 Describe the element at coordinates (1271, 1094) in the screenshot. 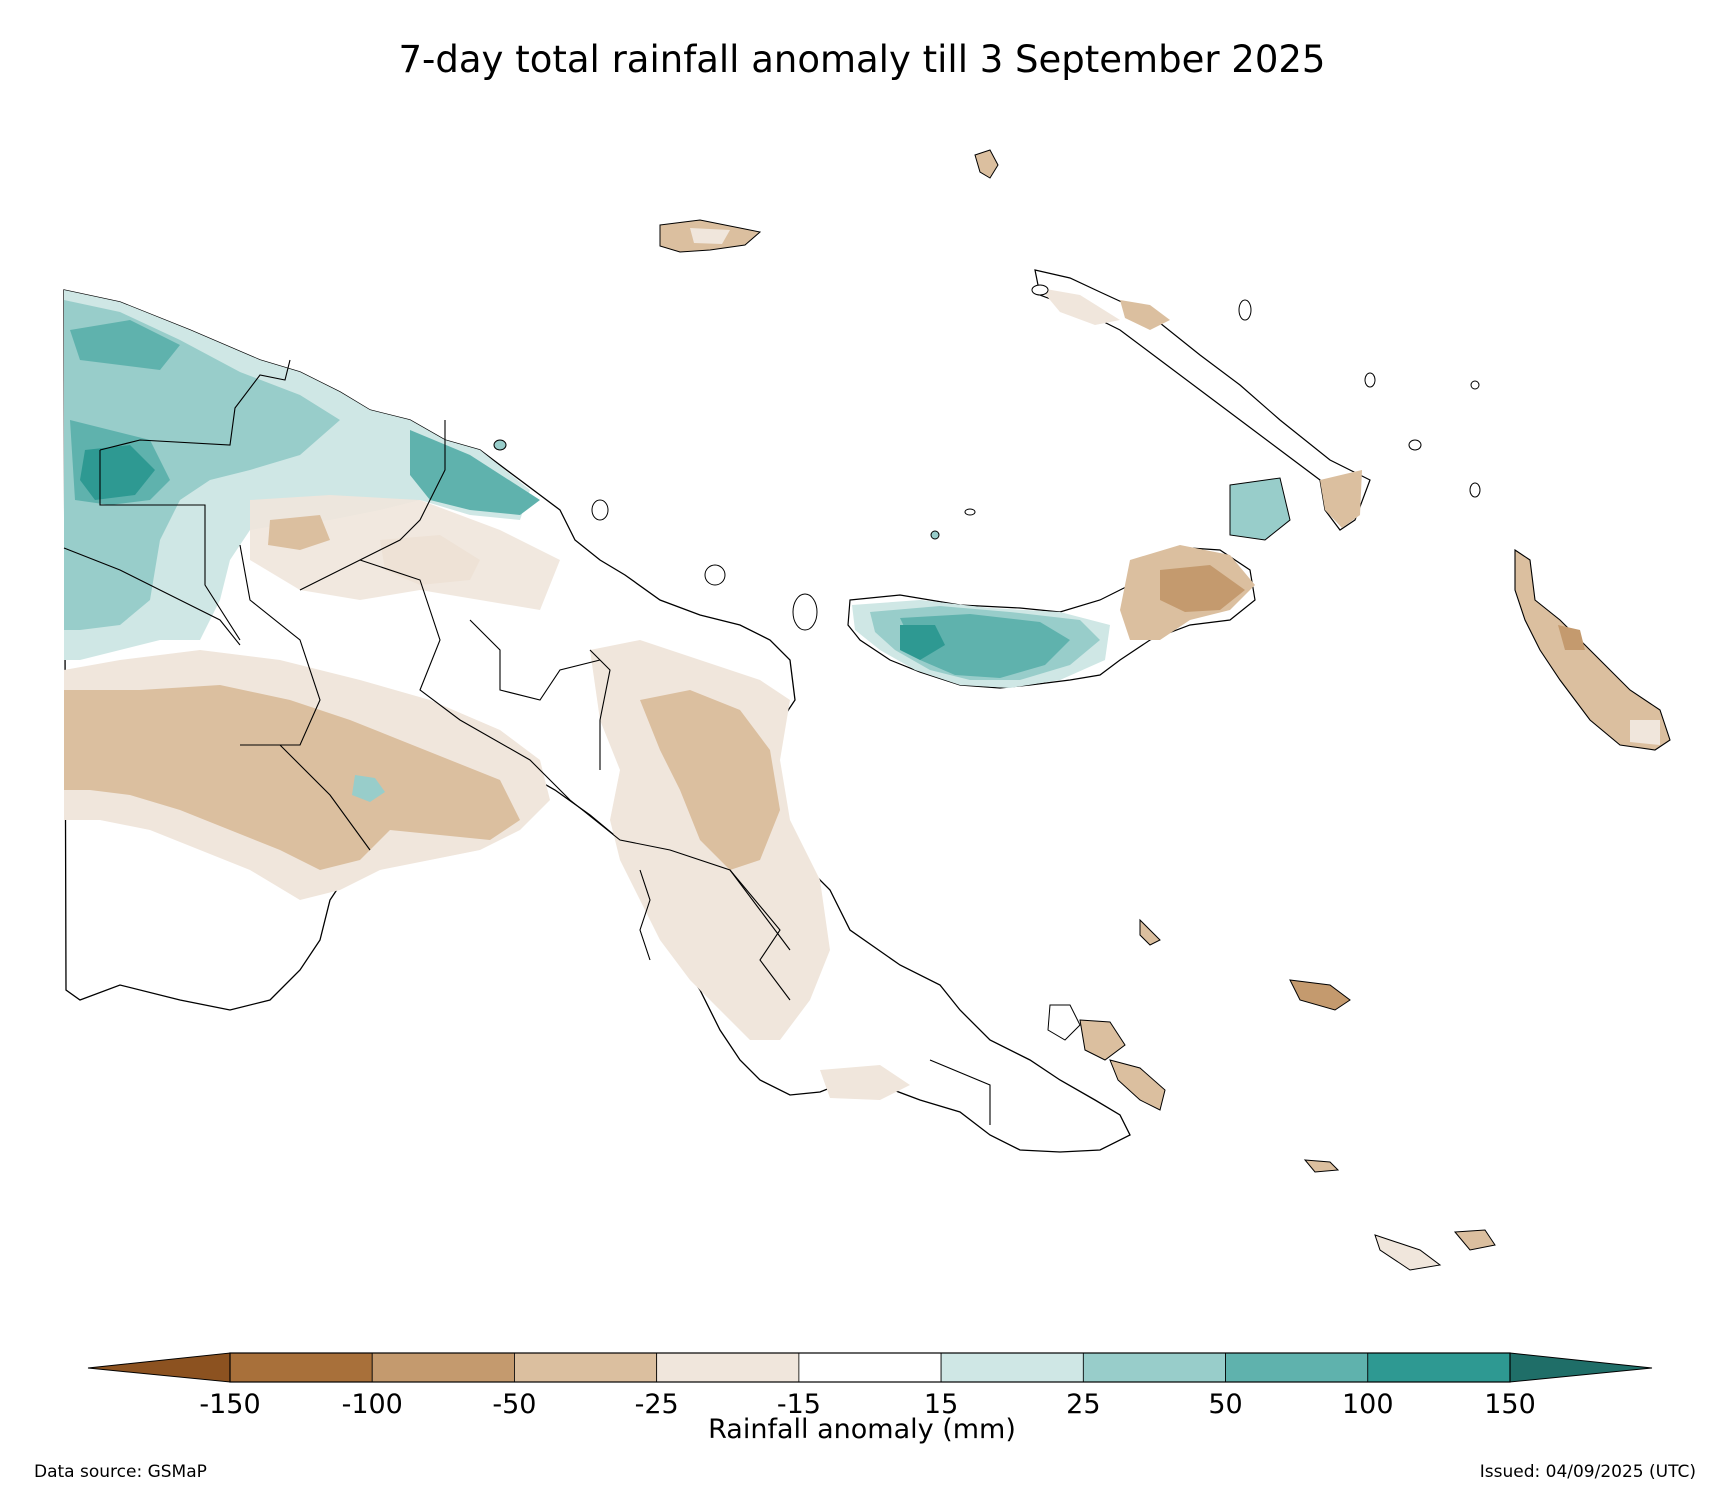

I see `milne-bay-islands` at that location.